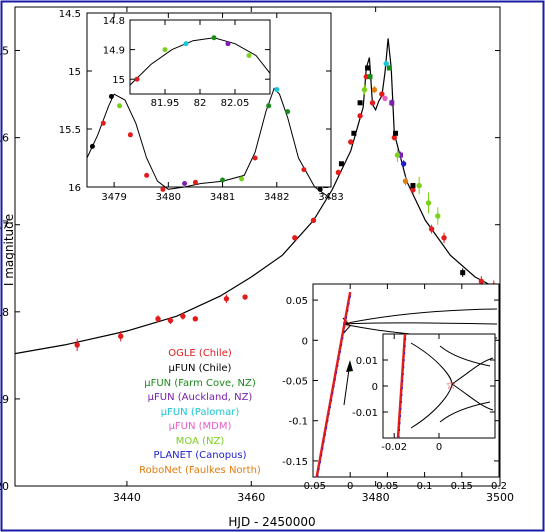 The image size is (545, 532). Describe the element at coordinates (271, 522) in the screenshot. I see `x-axis-title: HJD - 2450000` at that location.